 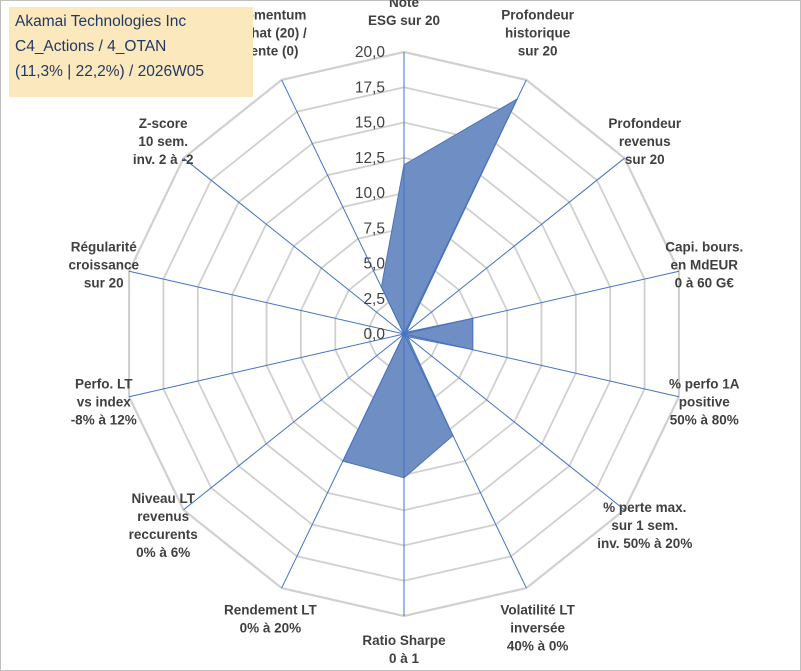 I want to click on axis-label-line: 10 sem., so click(x=163, y=141).